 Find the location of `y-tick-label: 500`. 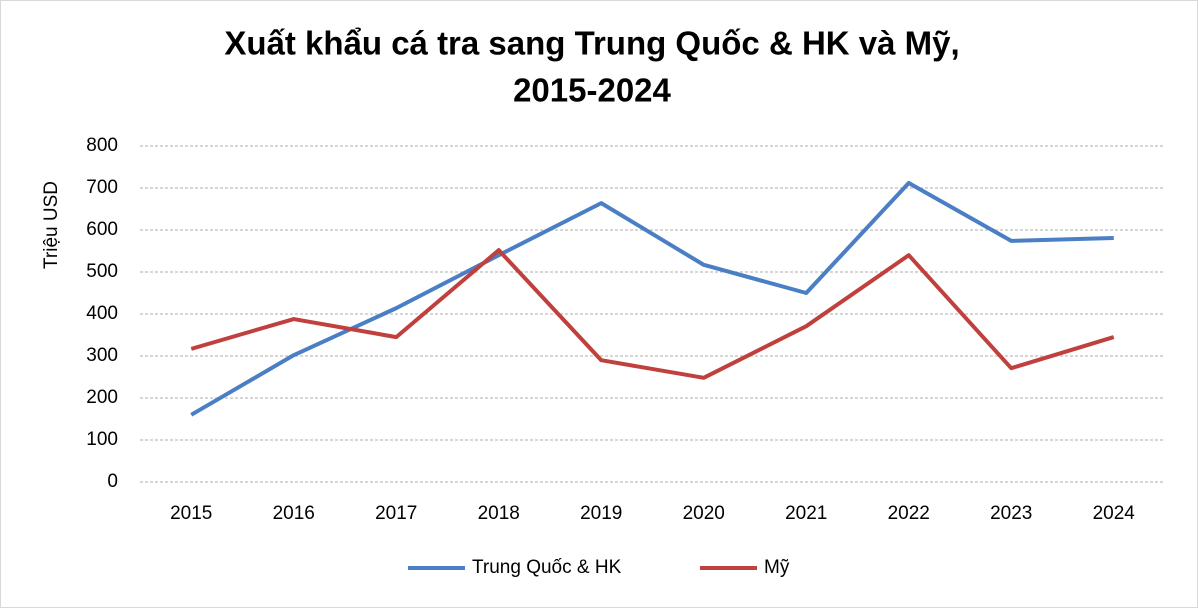

y-tick-label: 500 is located at coordinates (102, 271).